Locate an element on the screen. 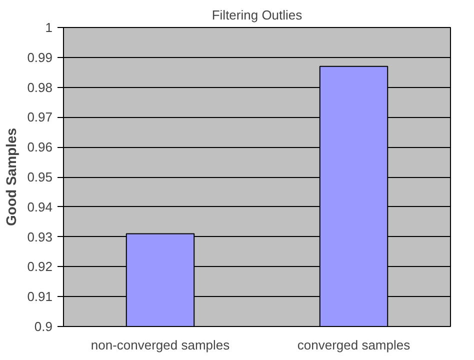  y-tick-label: 0.91 is located at coordinates (40, 296).